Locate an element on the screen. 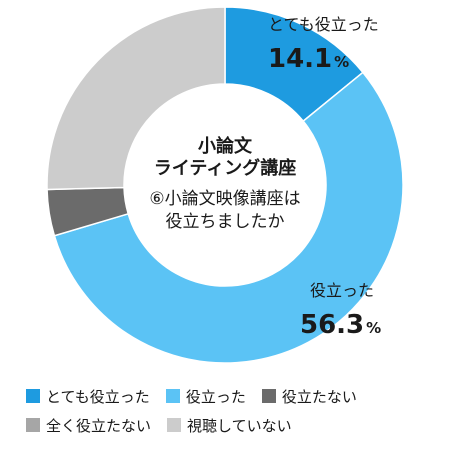  legend-row: 全く役立たない 視聴していない is located at coordinates (167, 425).